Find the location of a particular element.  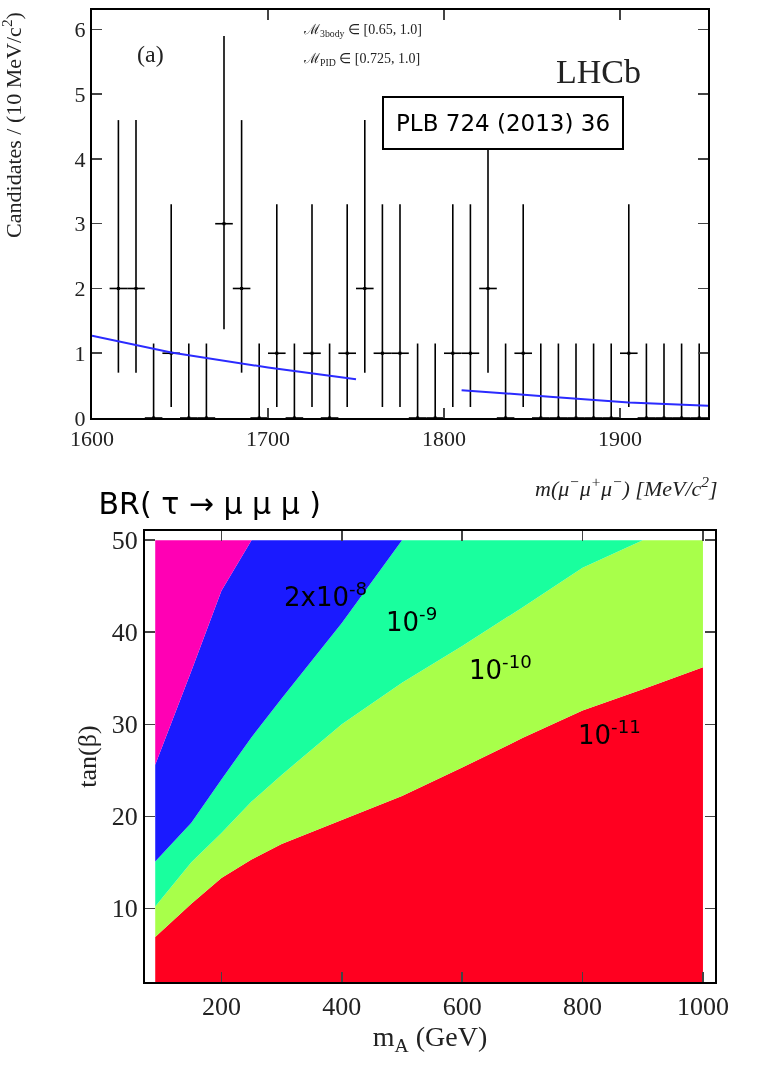

y-axis-title: tan(β) is located at coordinates (87, 756).